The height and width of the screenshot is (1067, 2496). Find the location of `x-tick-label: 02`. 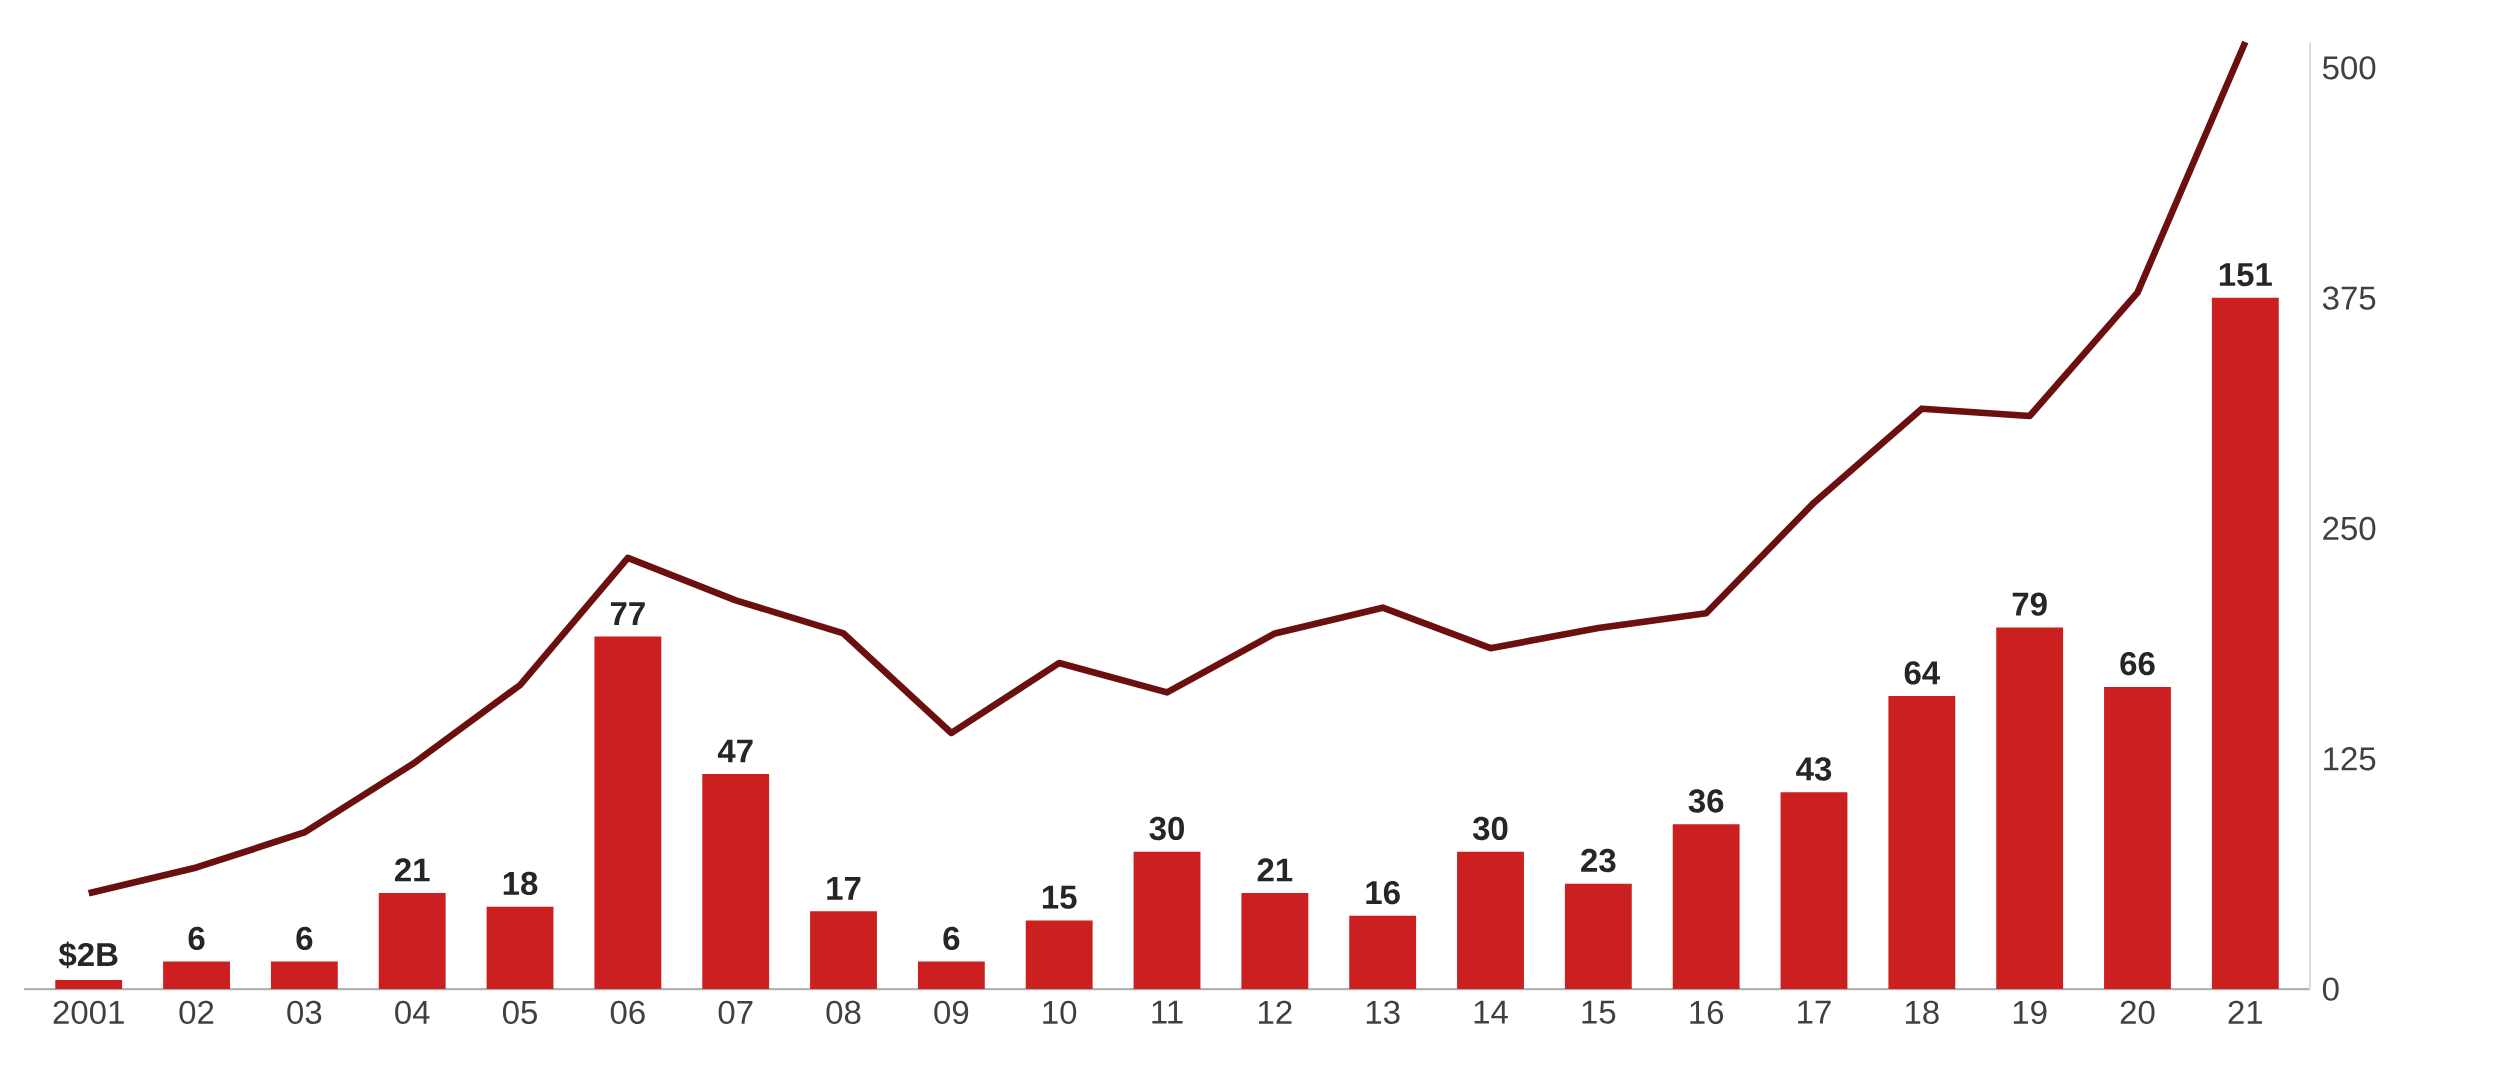

x-tick-label: 02 is located at coordinates (196, 1012).